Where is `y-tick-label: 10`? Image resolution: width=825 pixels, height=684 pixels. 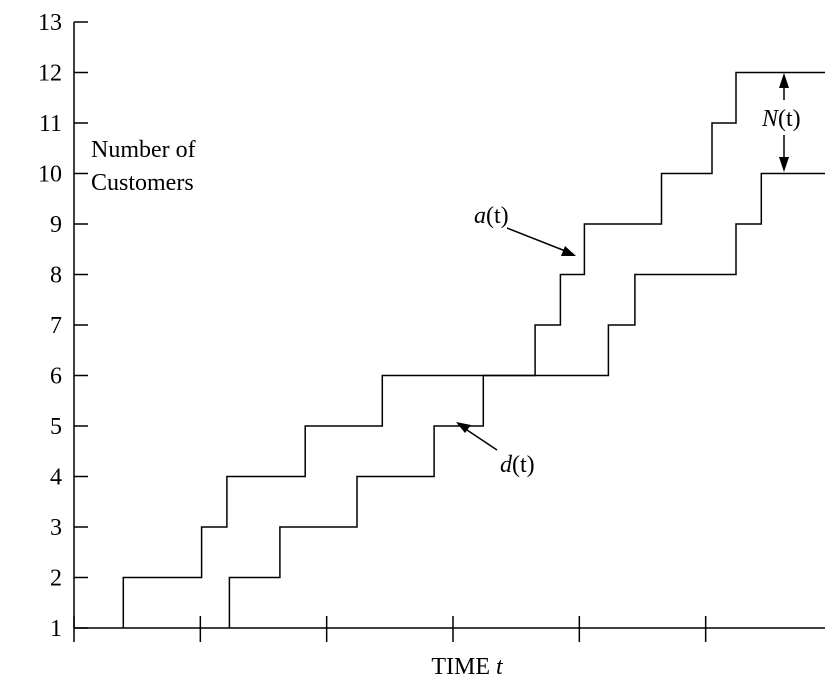
y-tick-label: 10 is located at coordinates (50, 175).